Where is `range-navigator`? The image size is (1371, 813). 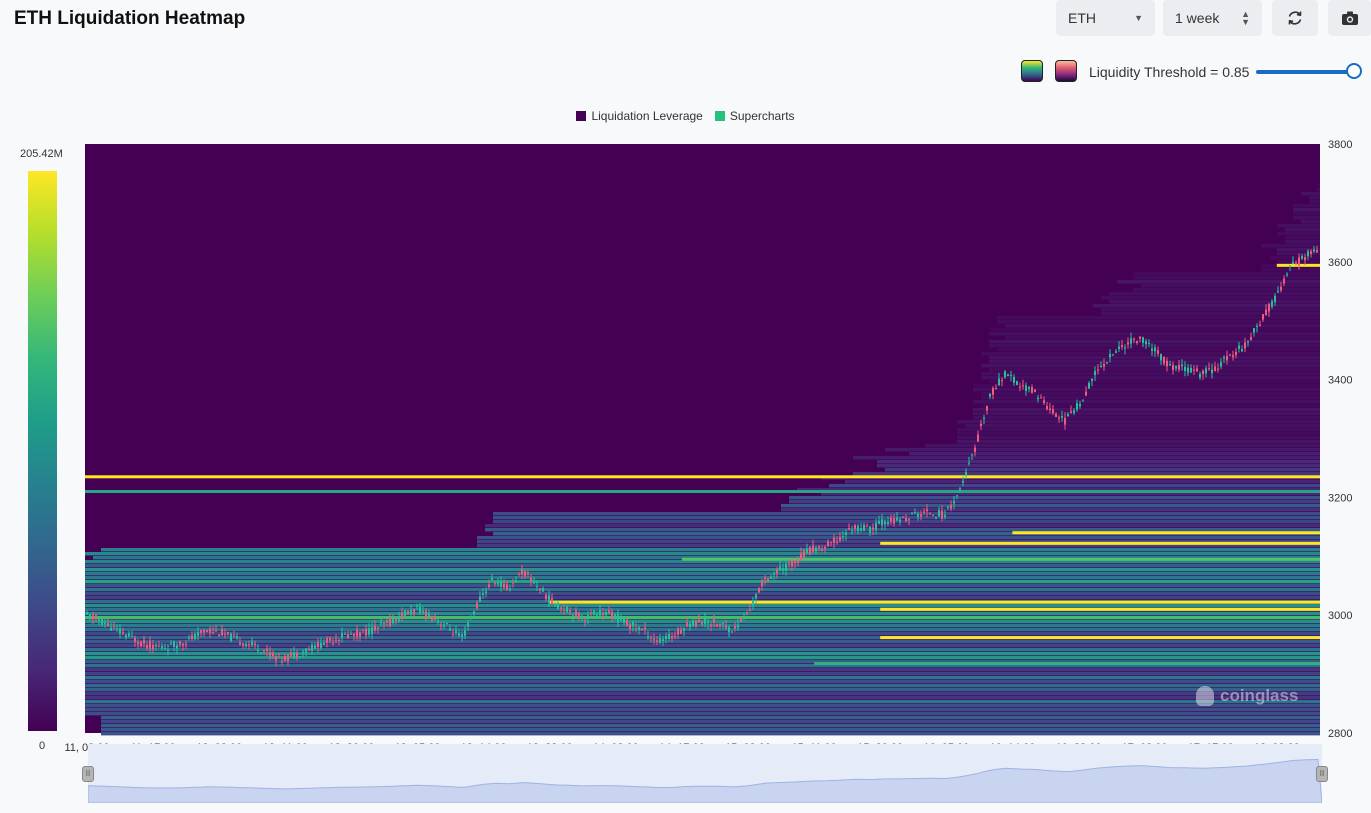 range-navigator is located at coordinates (705, 774).